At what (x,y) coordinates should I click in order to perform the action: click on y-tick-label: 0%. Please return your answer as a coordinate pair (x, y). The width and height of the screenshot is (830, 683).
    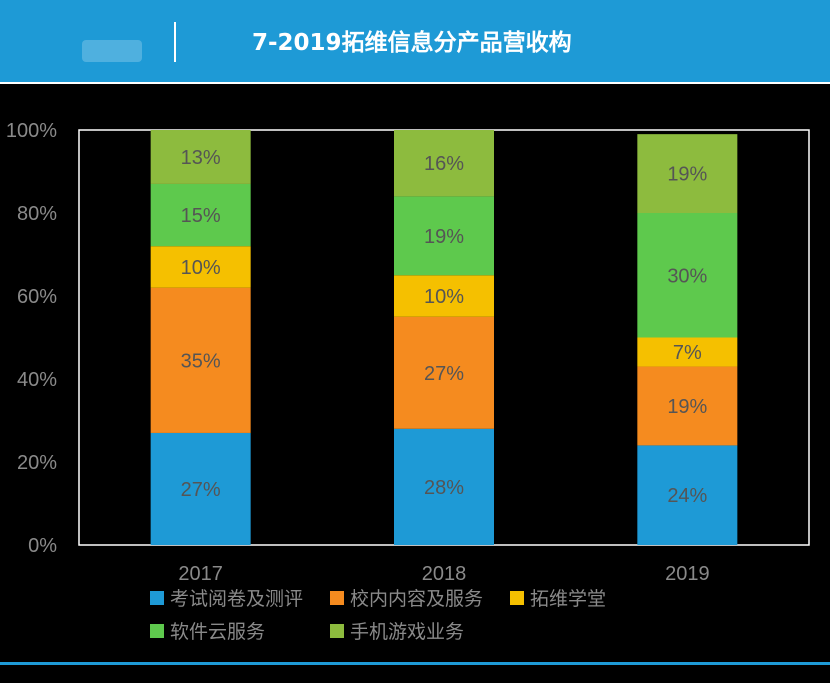
    Looking at the image, I should click on (42, 546).